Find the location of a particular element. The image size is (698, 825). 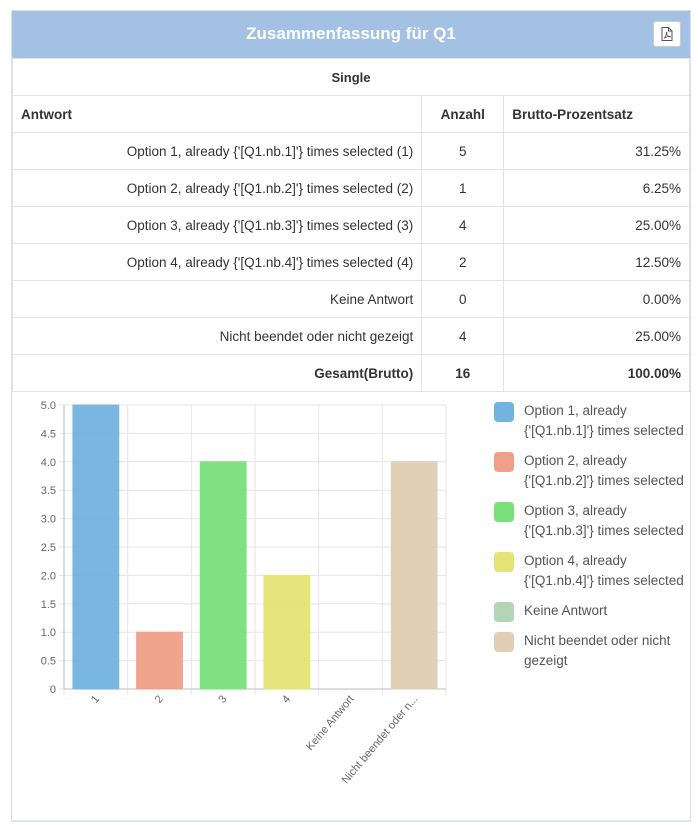

y-tick-label: 2.0 is located at coordinates (48, 576).